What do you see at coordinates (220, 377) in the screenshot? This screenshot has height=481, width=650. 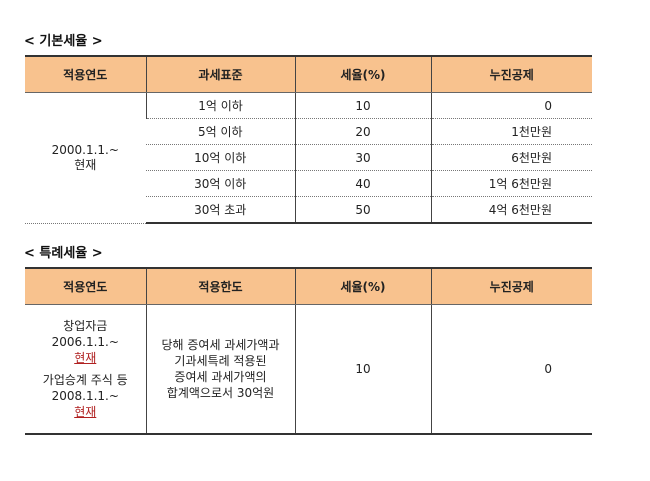 I see `limit-line: 증여세 과세가액의` at bounding box center [220, 377].